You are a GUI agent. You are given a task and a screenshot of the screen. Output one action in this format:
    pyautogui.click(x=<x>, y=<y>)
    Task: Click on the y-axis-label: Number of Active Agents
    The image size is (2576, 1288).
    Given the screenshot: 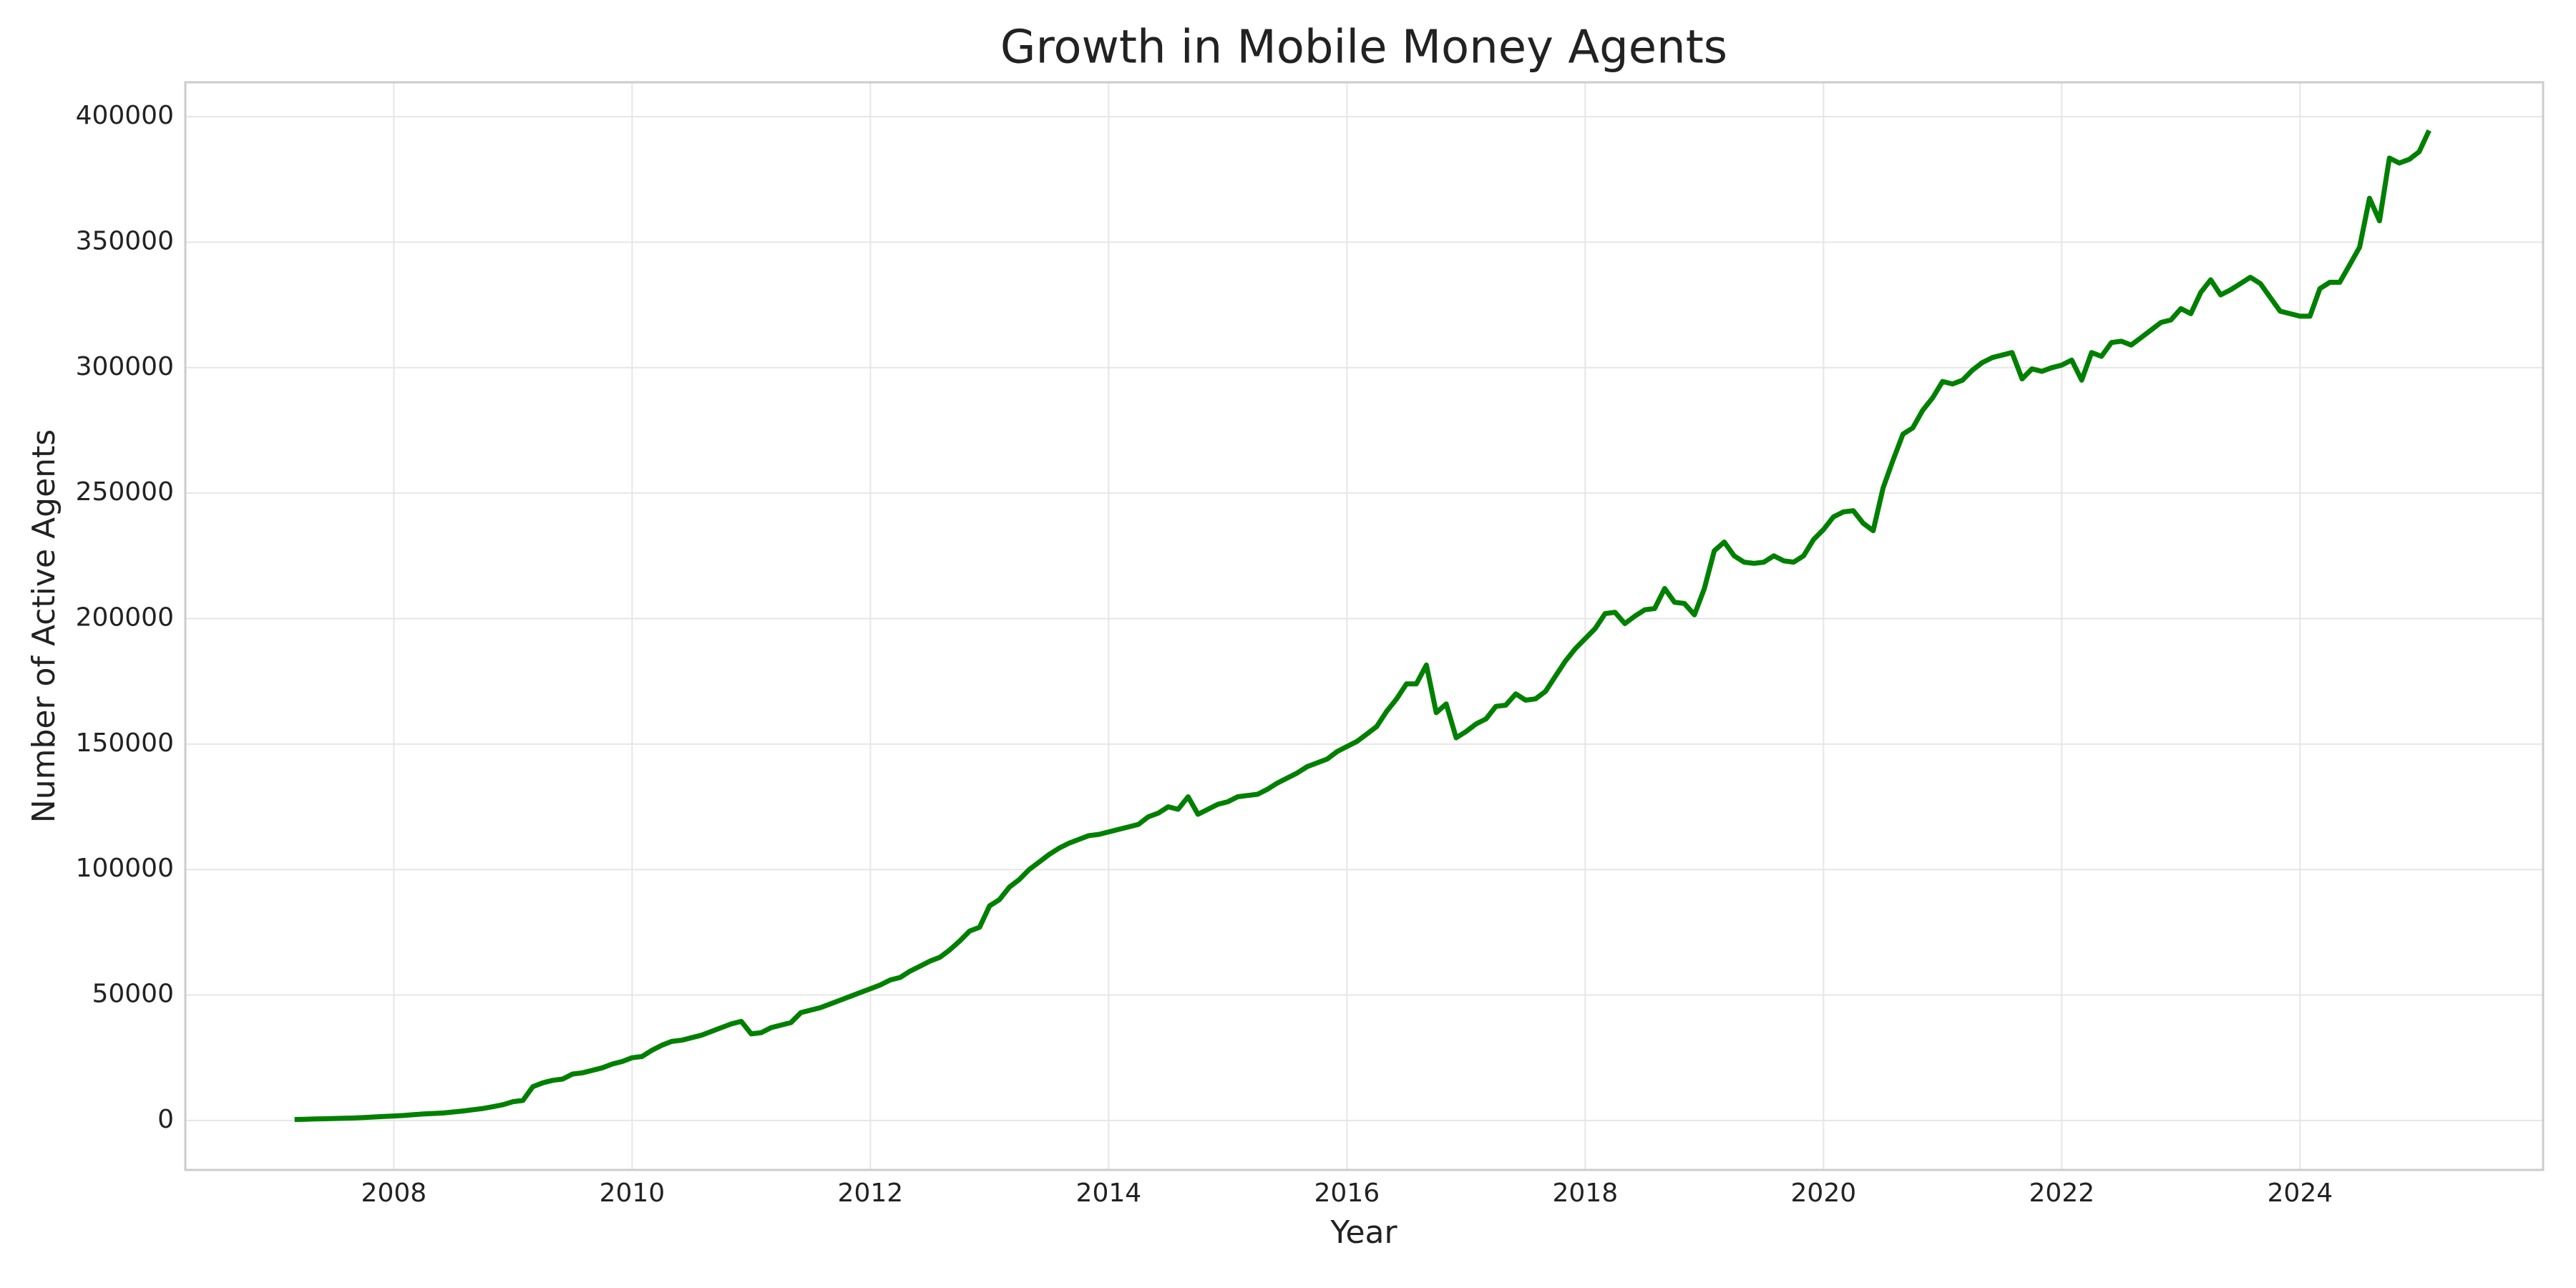 What is the action you would take?
    pyautogui.click(x=44, y=626)
    